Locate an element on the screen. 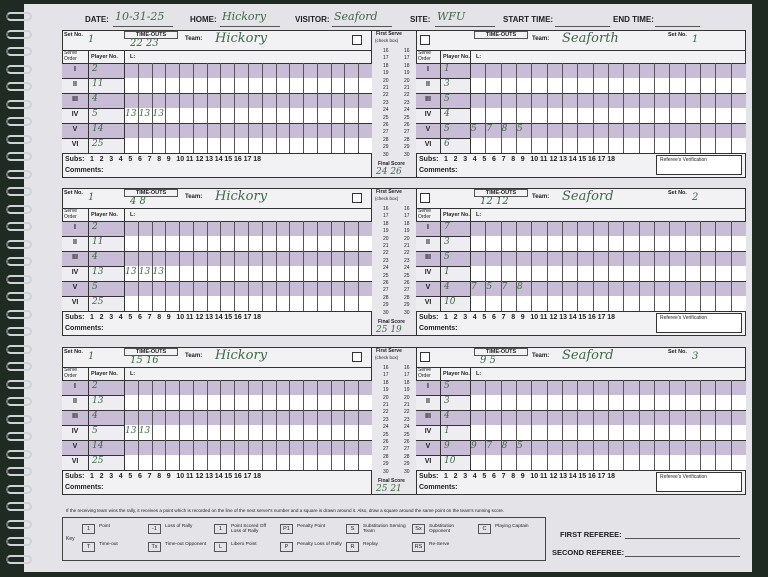 This screenshot has height=577, width=768. running-number: 30 is located at coordinates (407, 154).